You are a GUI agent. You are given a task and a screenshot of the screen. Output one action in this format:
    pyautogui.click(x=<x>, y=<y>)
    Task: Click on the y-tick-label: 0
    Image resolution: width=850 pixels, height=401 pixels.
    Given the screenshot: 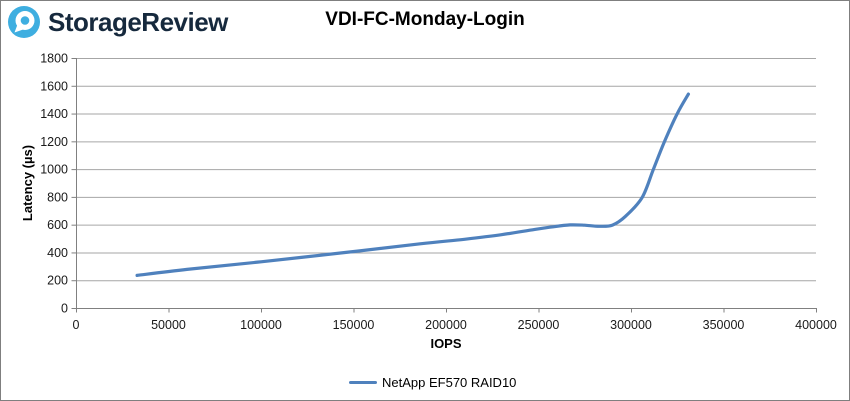 What is the action you would take?
    pyautogui.click(x=64, y=309)
    